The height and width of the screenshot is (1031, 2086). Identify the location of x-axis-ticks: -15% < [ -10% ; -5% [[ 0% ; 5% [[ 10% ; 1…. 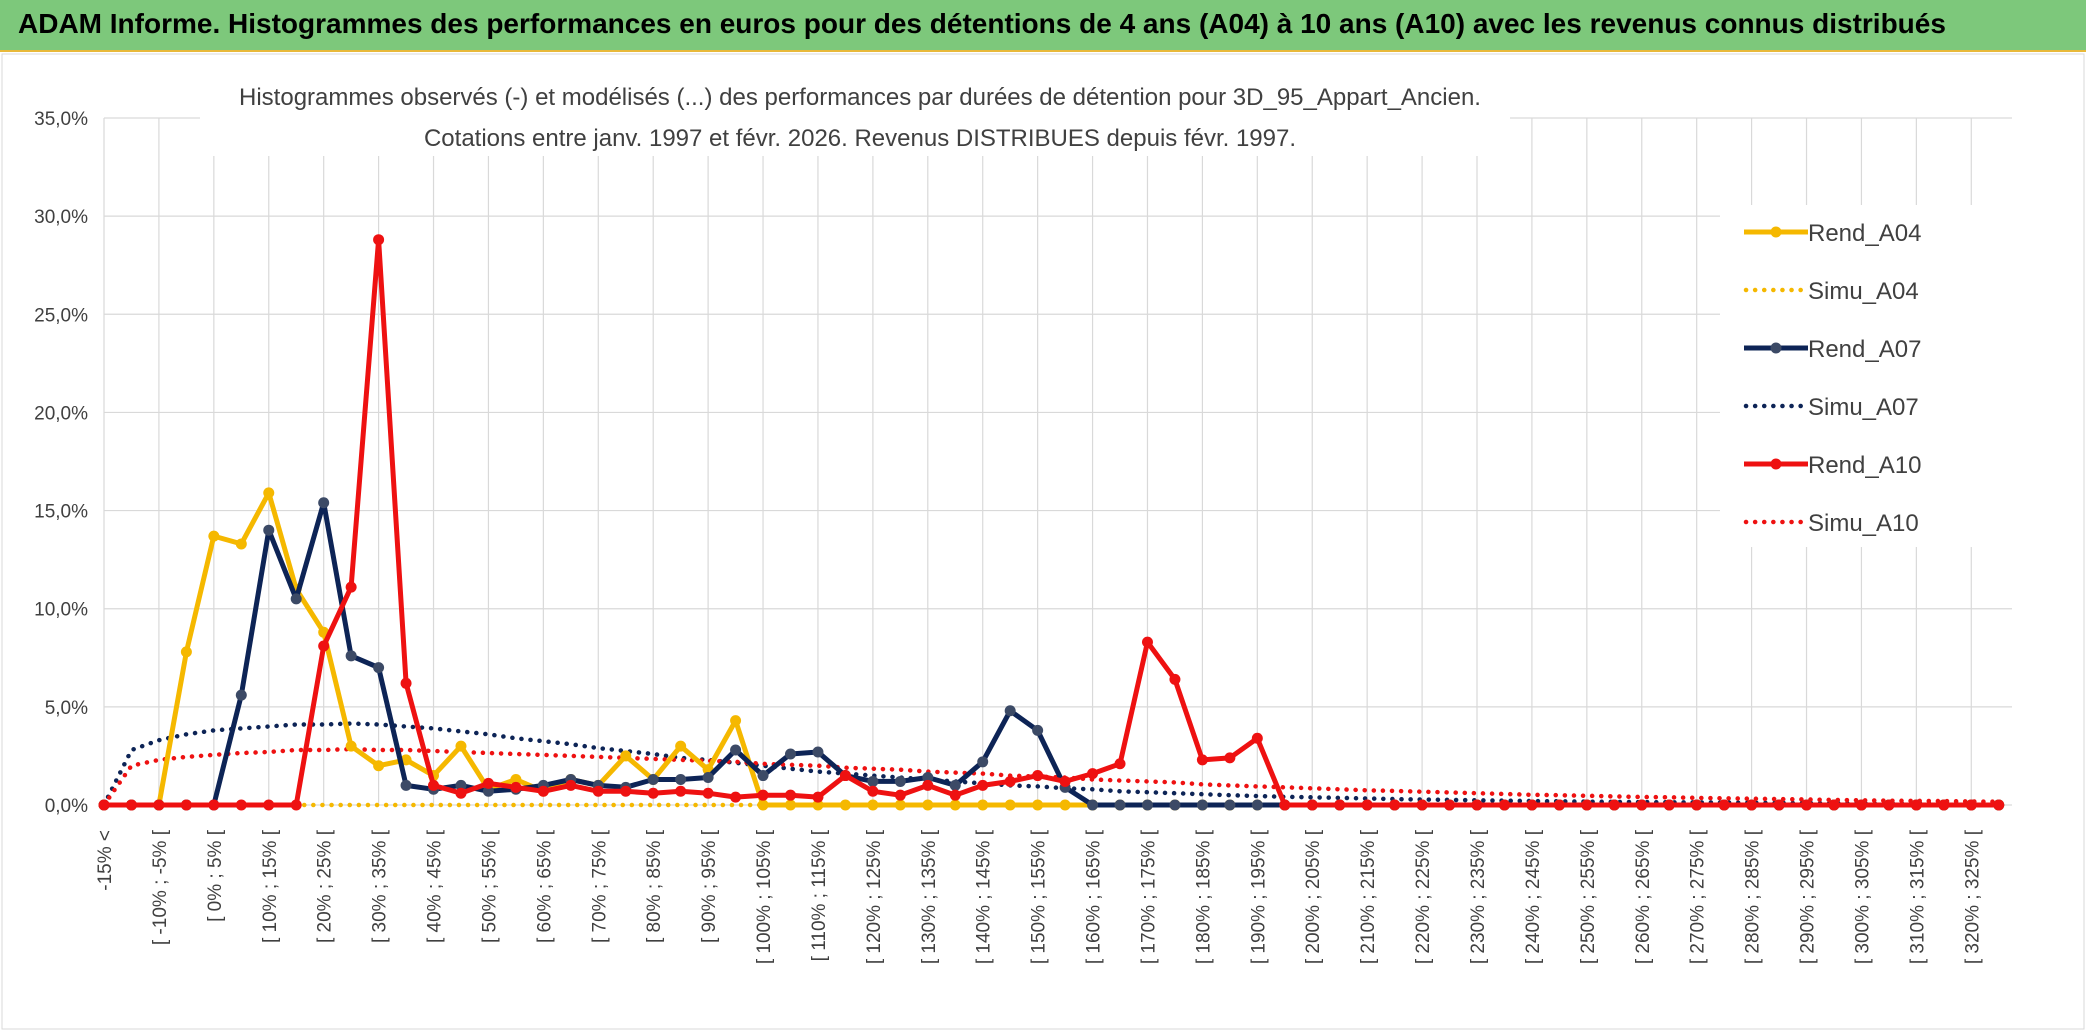
(1039, 896).